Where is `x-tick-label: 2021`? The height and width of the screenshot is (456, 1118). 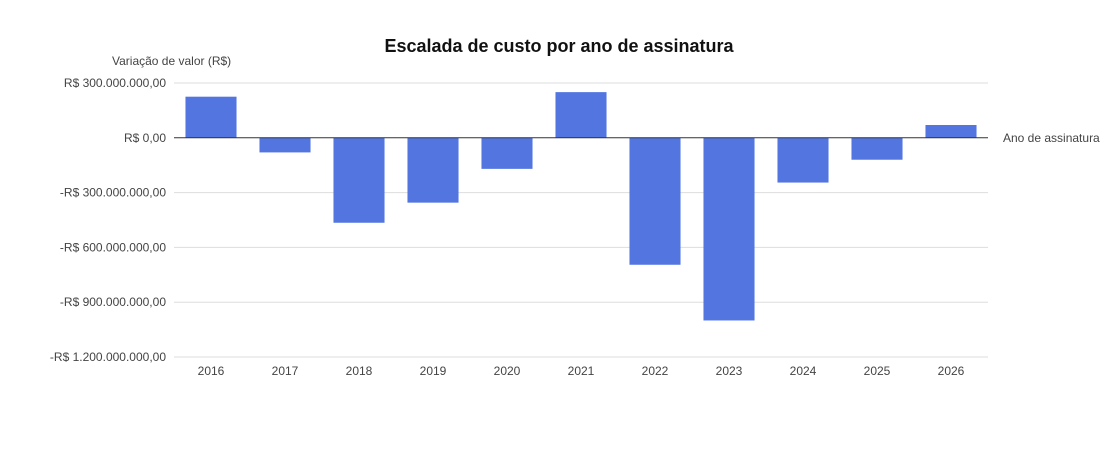
x-tick-label: 2021 is located at coordinates (581, 371).